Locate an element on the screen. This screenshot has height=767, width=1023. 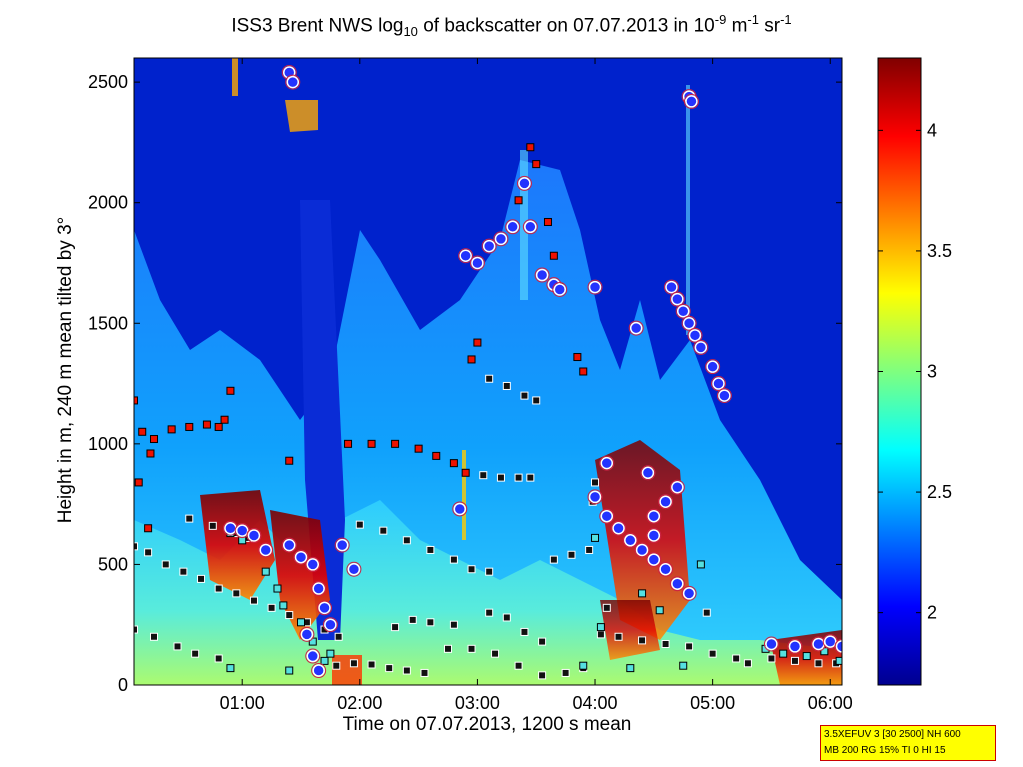
y-axis-label: Height in m, 240 m mean tilted by 3° is located at coordinates (65, 370).